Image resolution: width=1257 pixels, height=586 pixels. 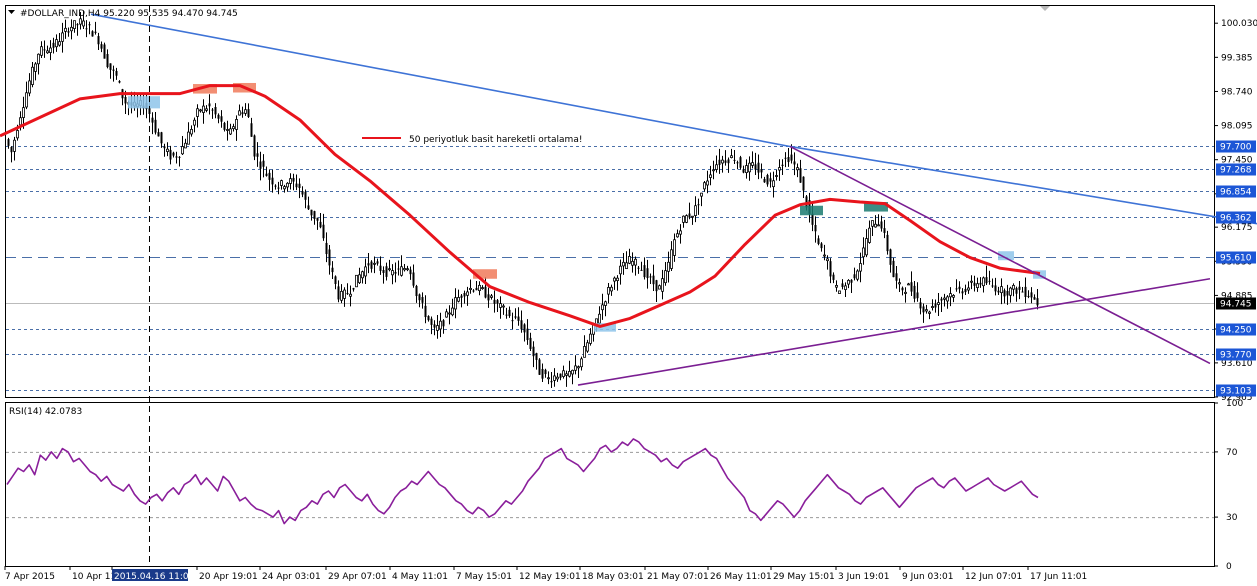 What do you see at coordinates (11, 12) in the screenshot?
I see `chevron-down-icon` at bounding box center [11, 12].